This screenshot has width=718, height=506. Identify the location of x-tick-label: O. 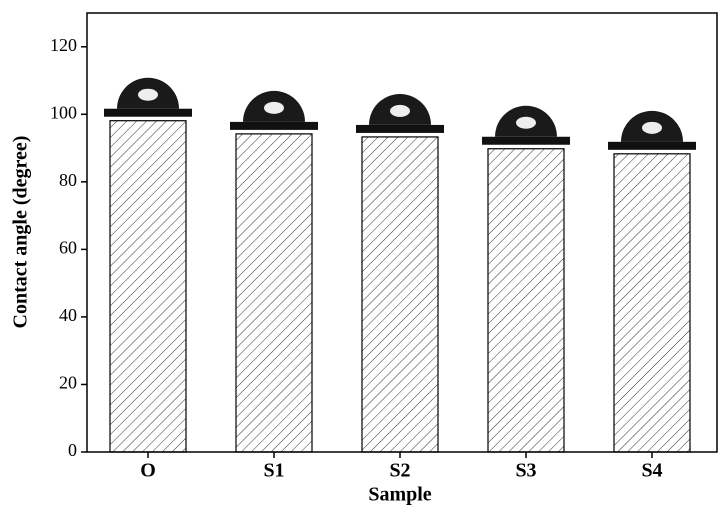
(148, 471).